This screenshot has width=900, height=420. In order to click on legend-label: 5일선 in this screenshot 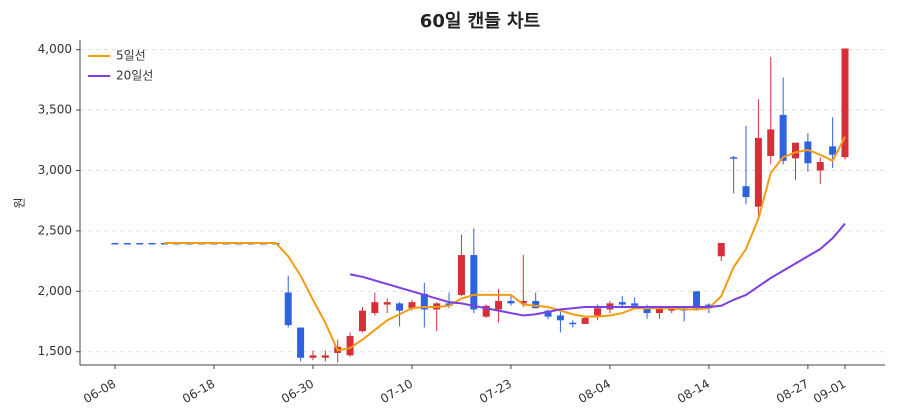, I will do `click(131, 56)`.